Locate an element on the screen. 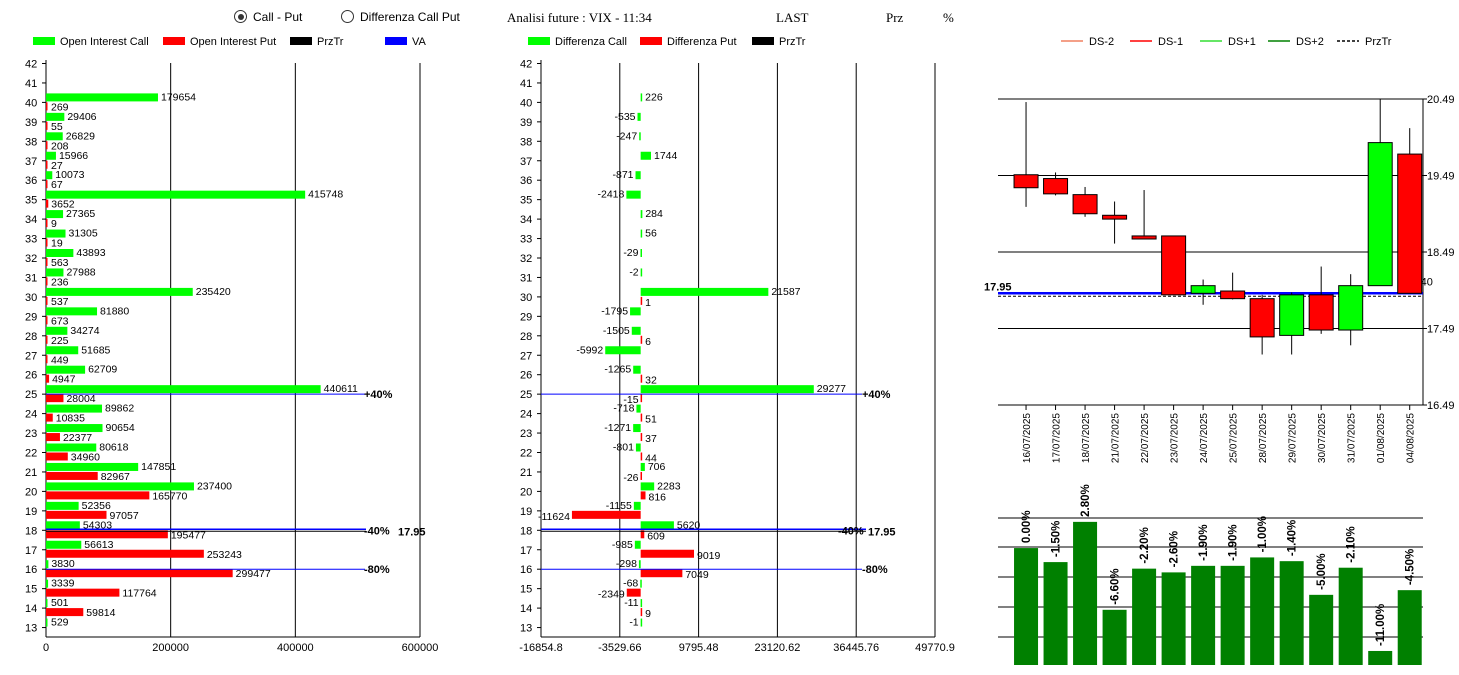 This screenshot has width=1459, height=675. y-tick-label: 20.49 is located at coordinates (1441, 100).